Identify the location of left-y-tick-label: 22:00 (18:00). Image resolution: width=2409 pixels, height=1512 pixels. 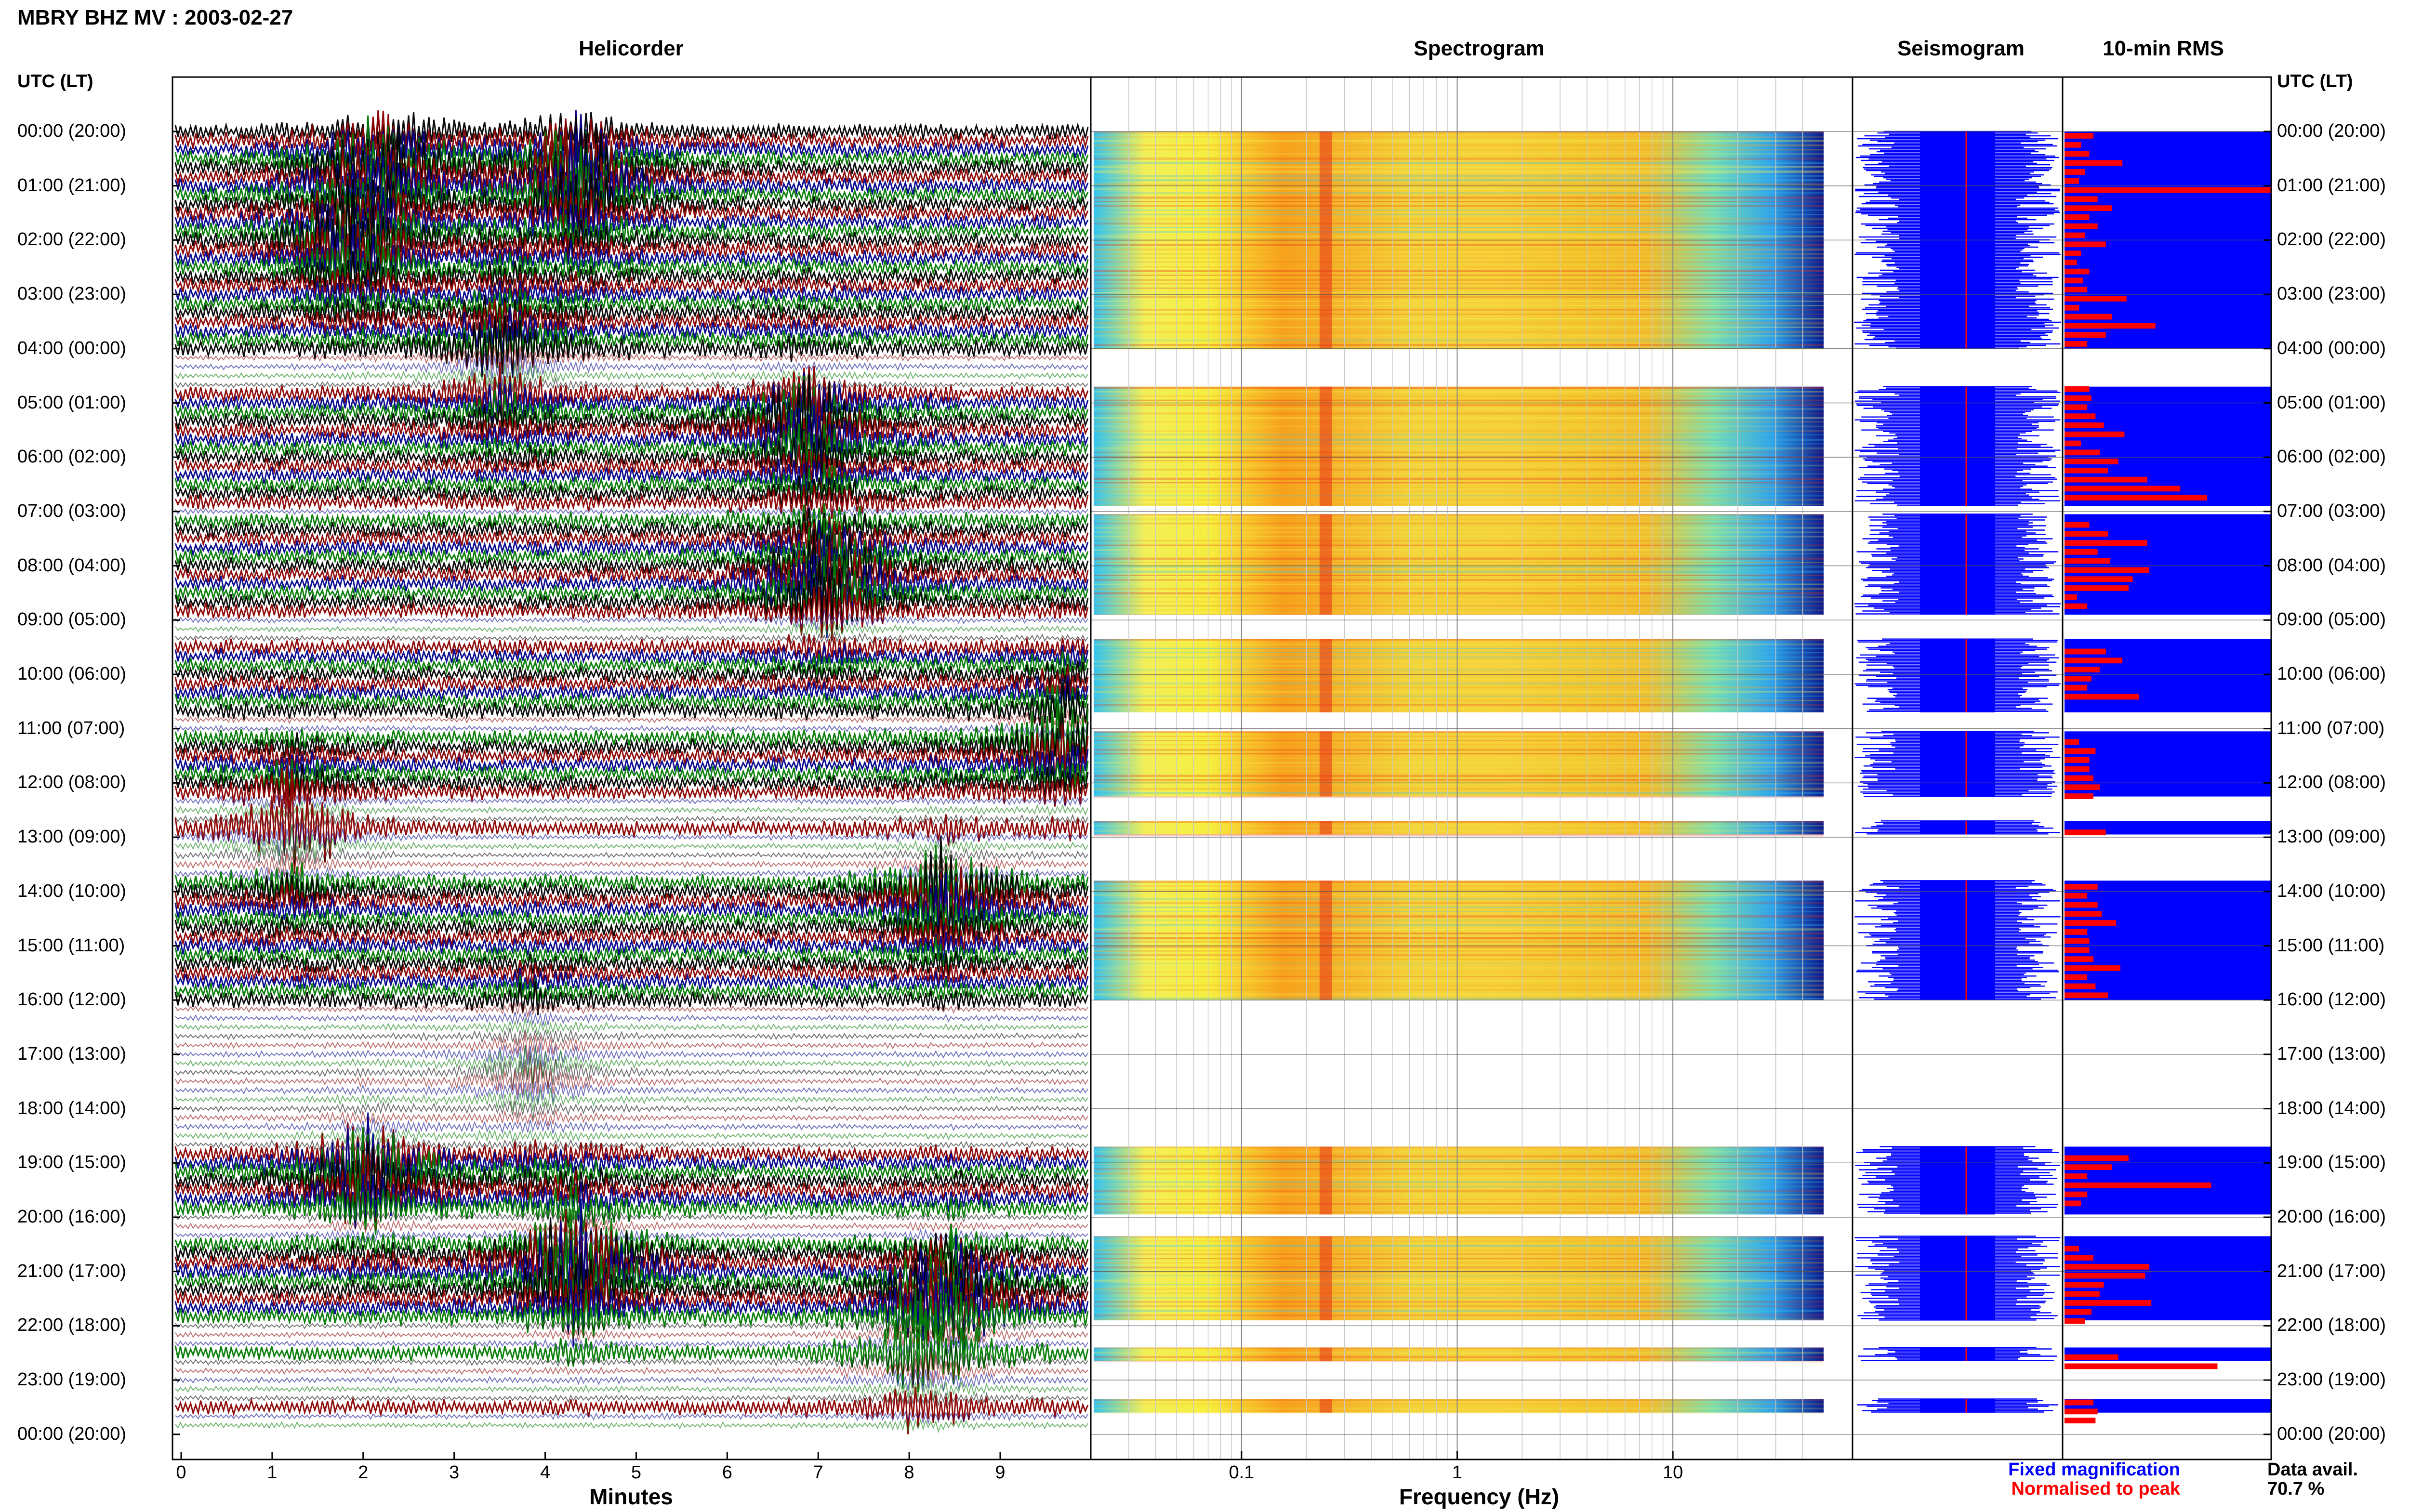
(72, 1325).